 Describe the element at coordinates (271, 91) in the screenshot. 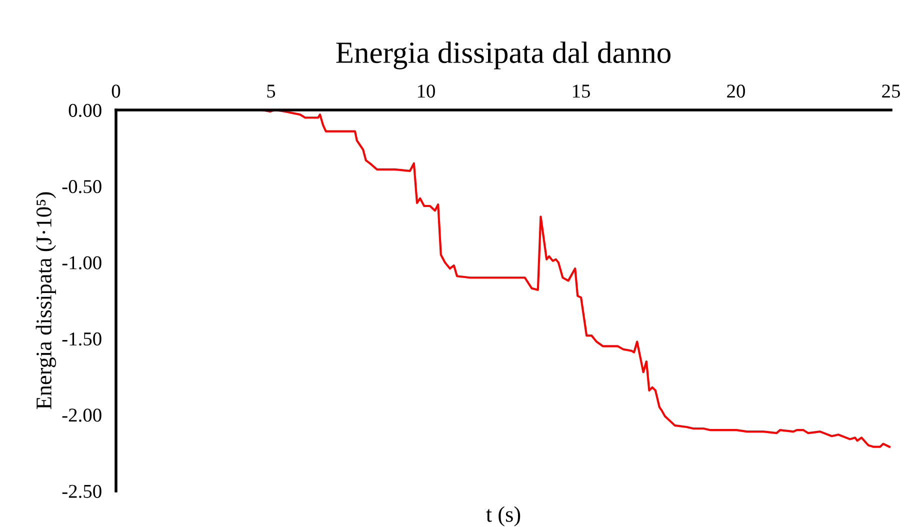

I see `x-tick-label: 5` at that location.